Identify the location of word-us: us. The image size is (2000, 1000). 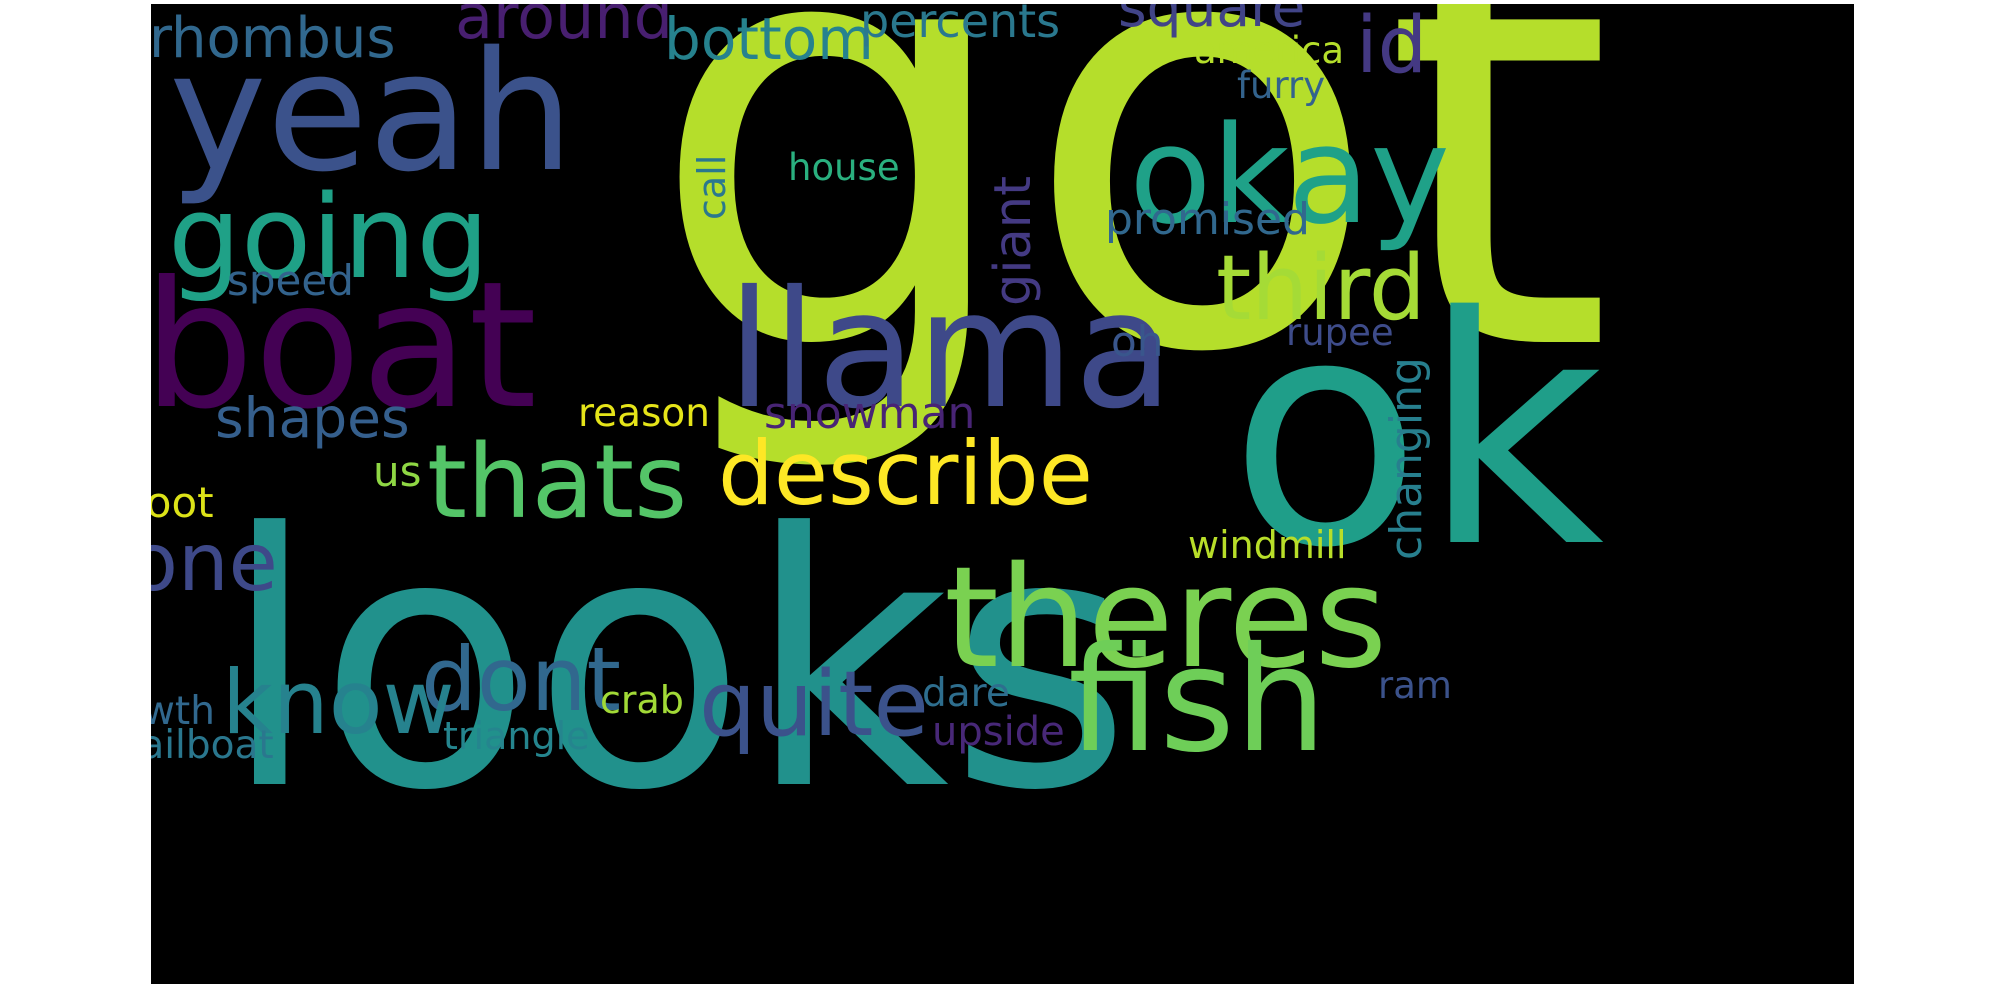
(397, 471).